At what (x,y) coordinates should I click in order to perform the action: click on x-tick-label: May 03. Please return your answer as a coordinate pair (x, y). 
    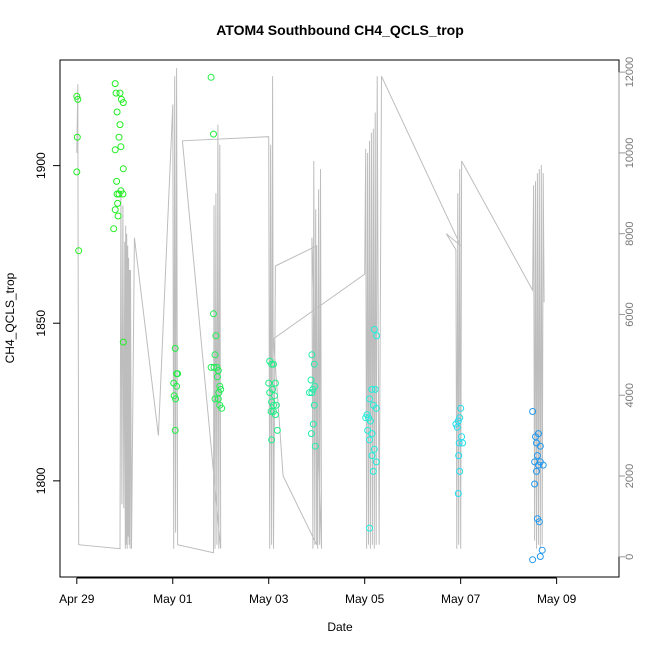
    Looking at the image, I should click on (269, 599).